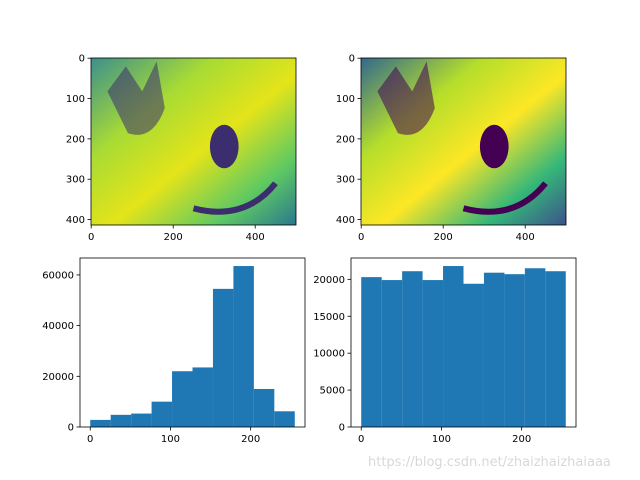  What do you see at coordinates (329, 317) in the screenshot?
I see `y-tick-label: 15000` at bounding box center [329, 317].